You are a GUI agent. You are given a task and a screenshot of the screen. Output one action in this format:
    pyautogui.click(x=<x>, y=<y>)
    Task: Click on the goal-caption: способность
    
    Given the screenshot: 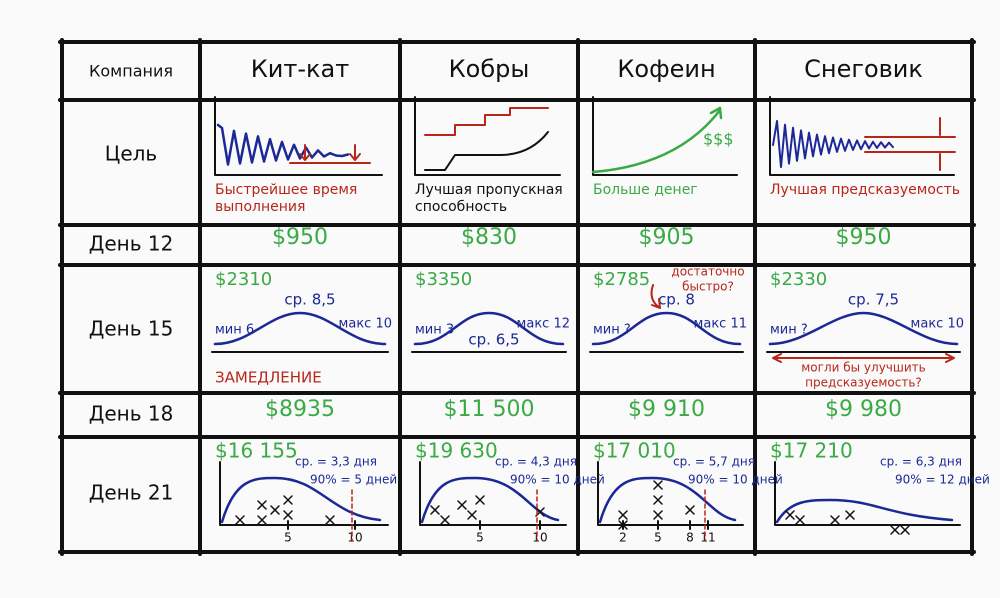 What is the action you would take?
    pyautogui.click(x=461, y=207)
    